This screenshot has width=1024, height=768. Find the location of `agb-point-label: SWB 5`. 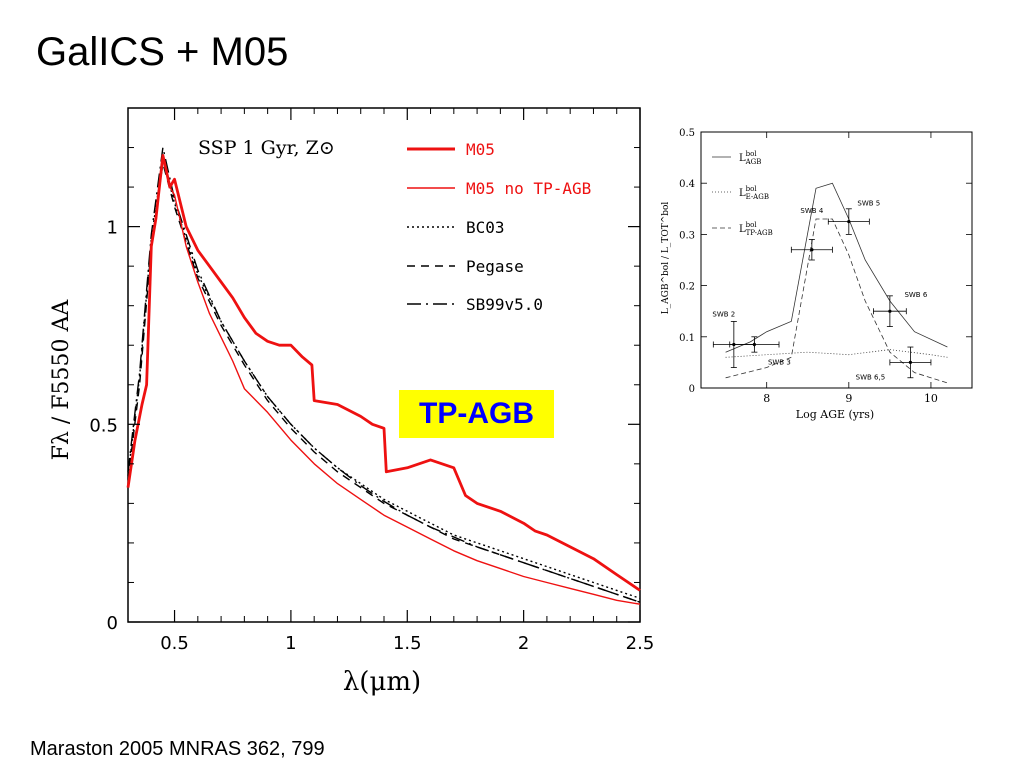

agb-point-label: SWB 5 is located at coordinates (868, 204).